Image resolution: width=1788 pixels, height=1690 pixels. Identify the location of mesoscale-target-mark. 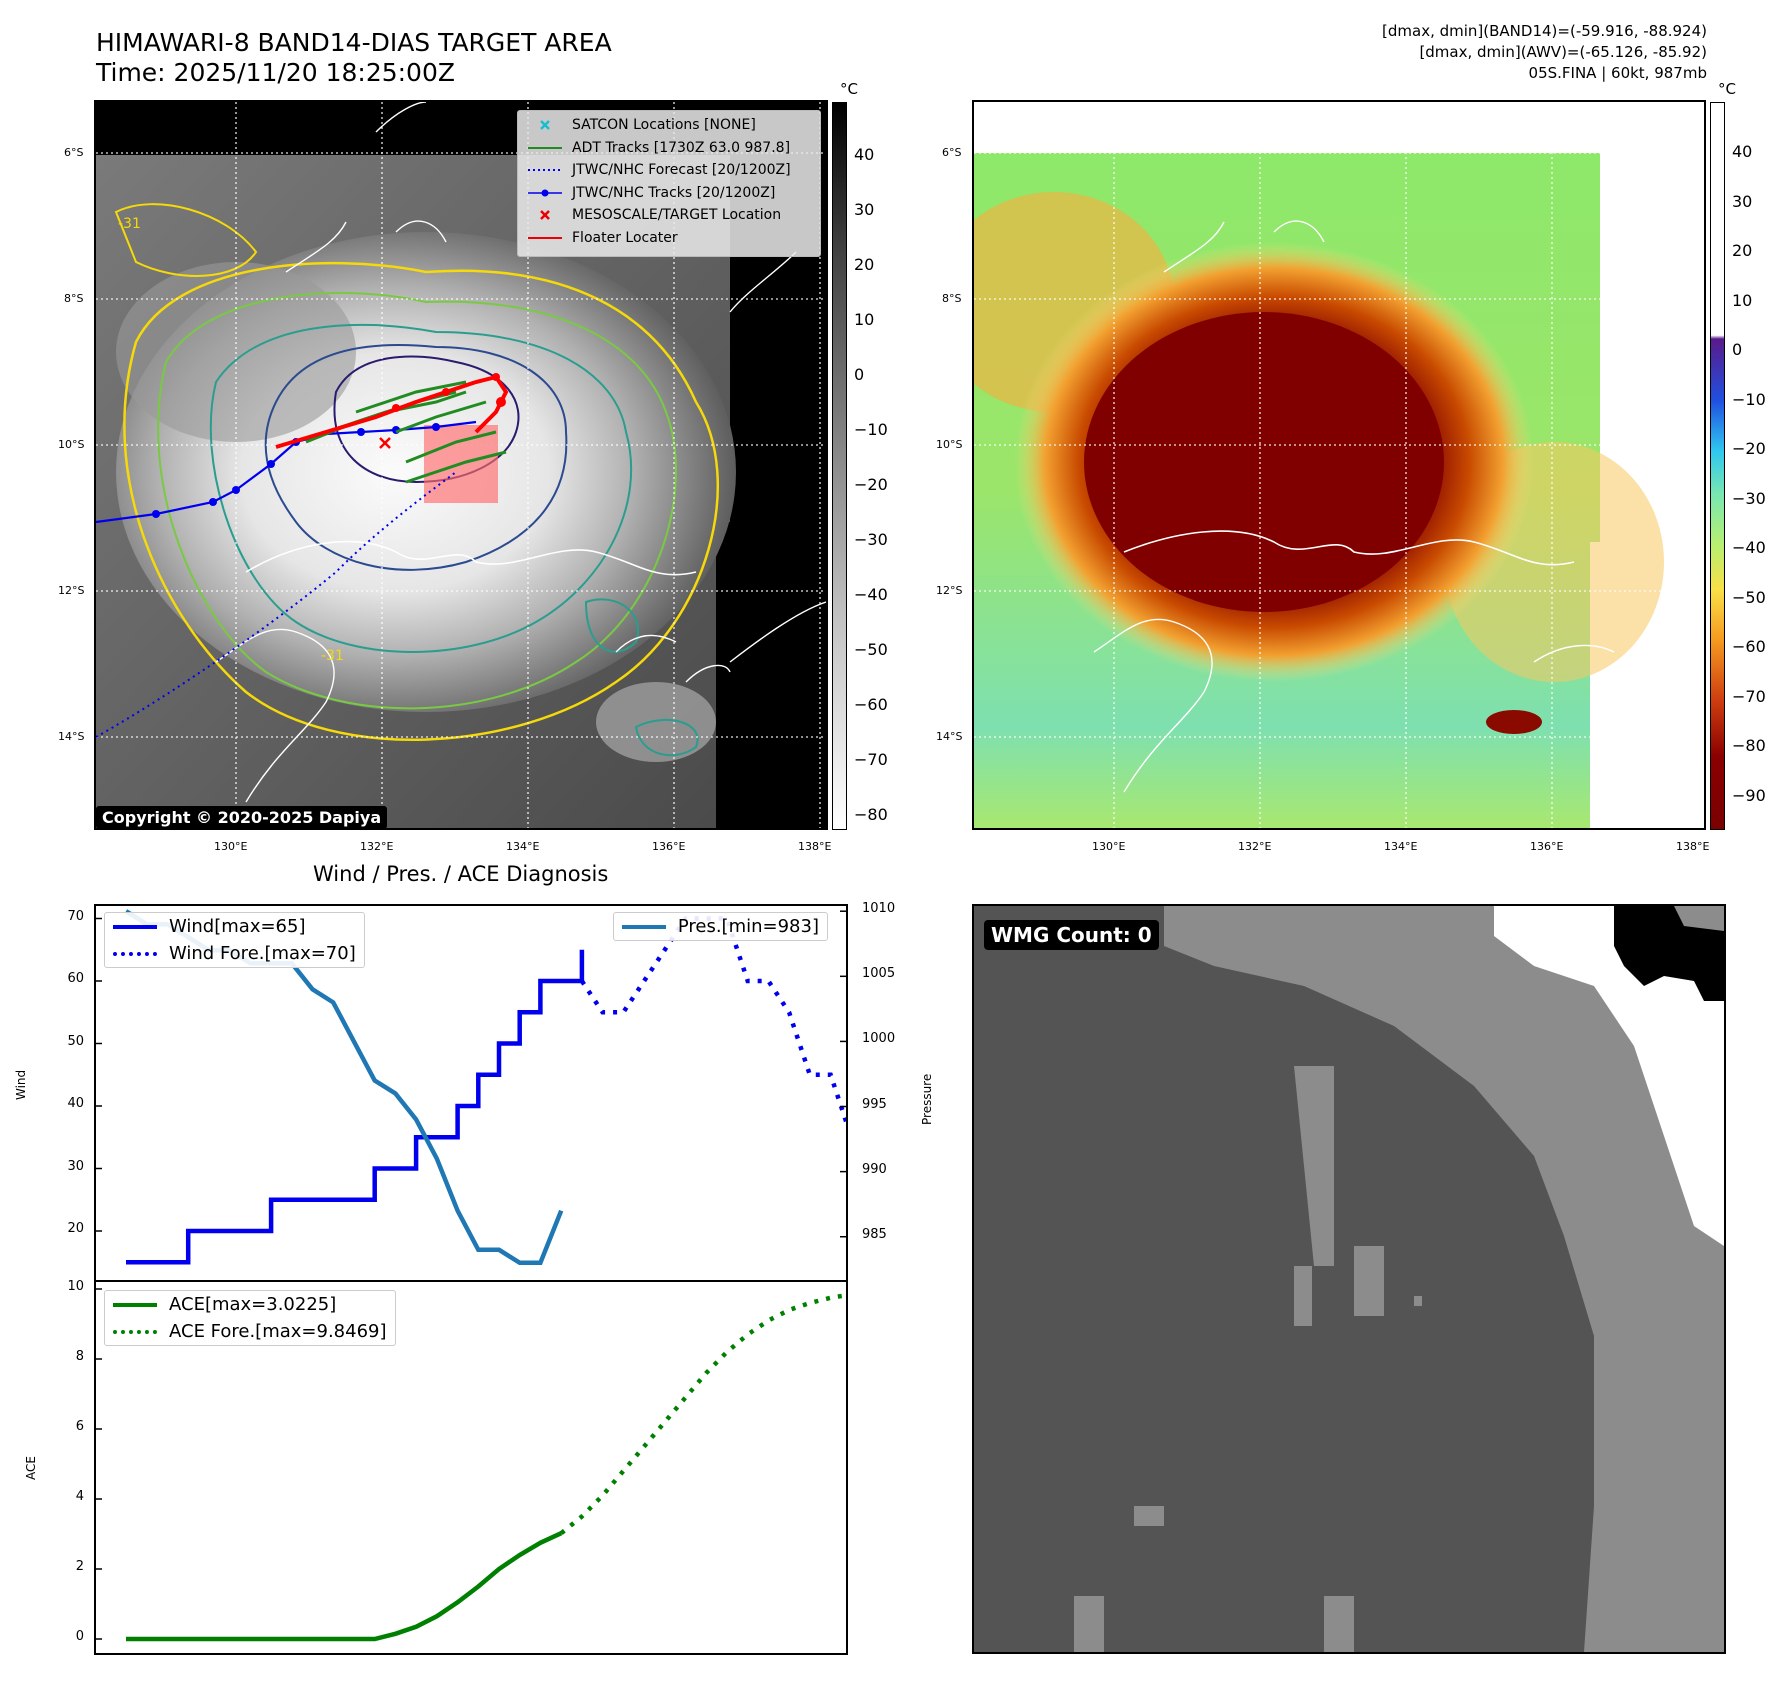
(385, 443).